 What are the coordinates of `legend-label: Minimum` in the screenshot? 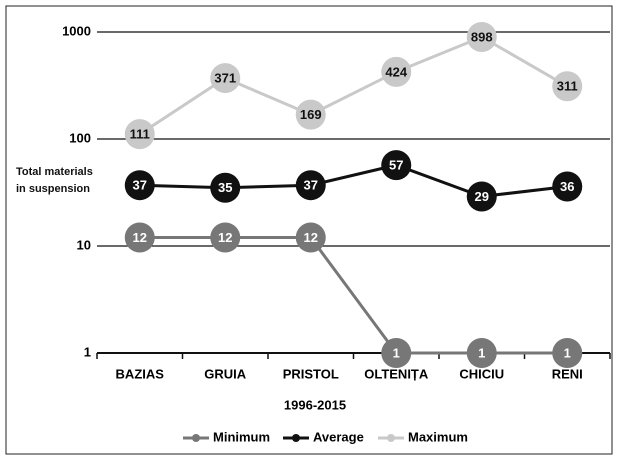 It's located at (241, 436).